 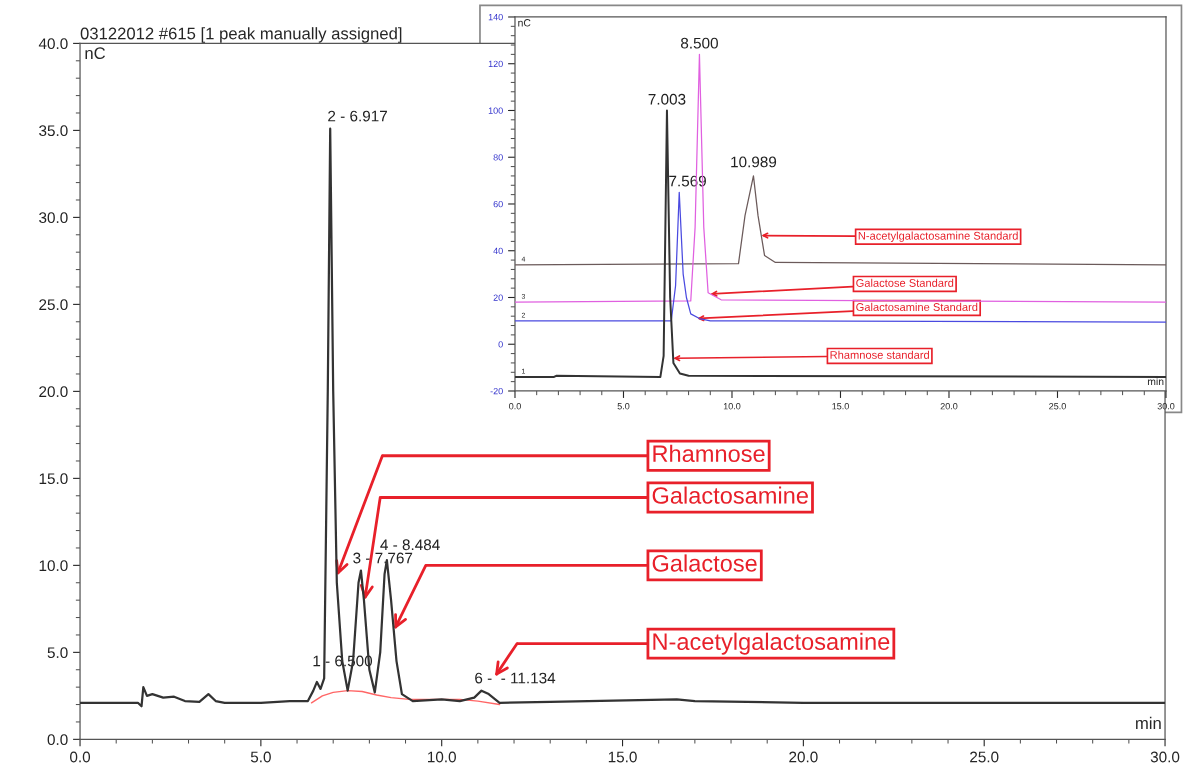 What do you see at coordinates (53, 44) in the screenshot?
I see `y-tick-label: 40.0` at bounding box center [53, 44].